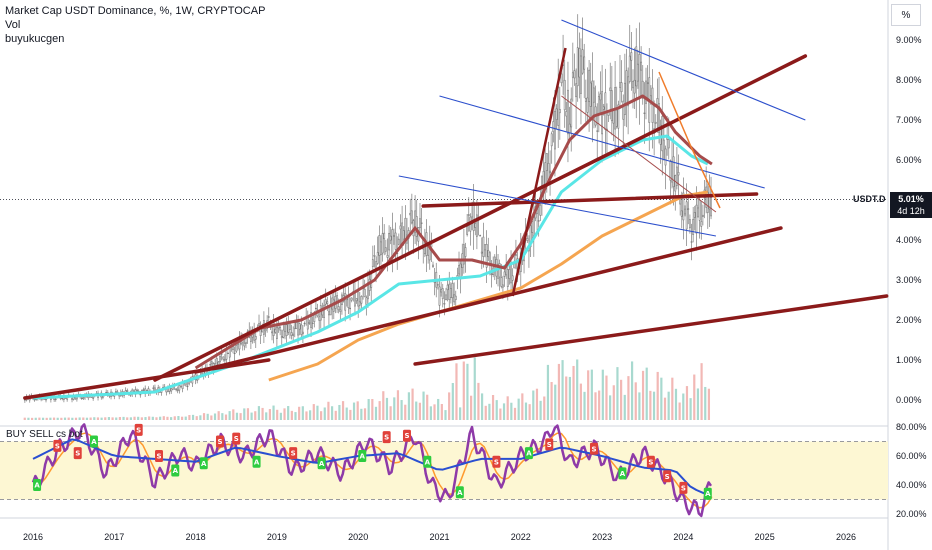 The width and height of the screenshot is (932, 550). I want to click on buy-signal: A, so click(427, 461).